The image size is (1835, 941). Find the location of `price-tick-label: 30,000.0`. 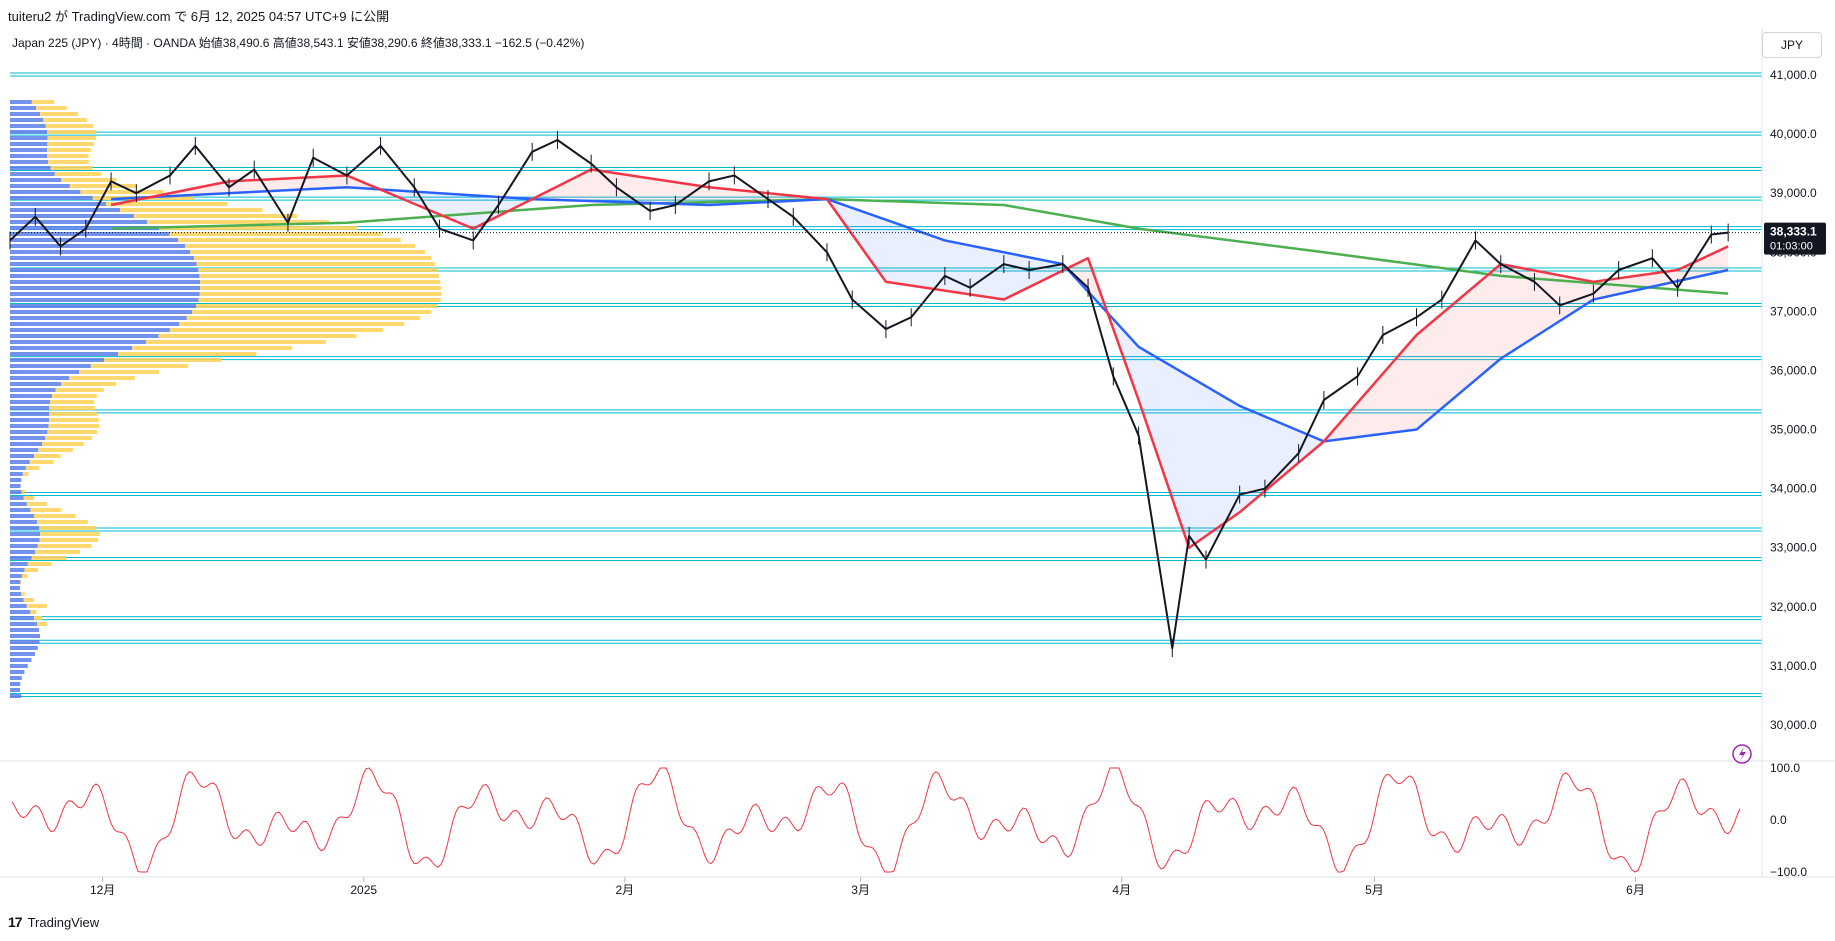

price-tick-label: 30,000.0 is located at coordinates (1793, 725).